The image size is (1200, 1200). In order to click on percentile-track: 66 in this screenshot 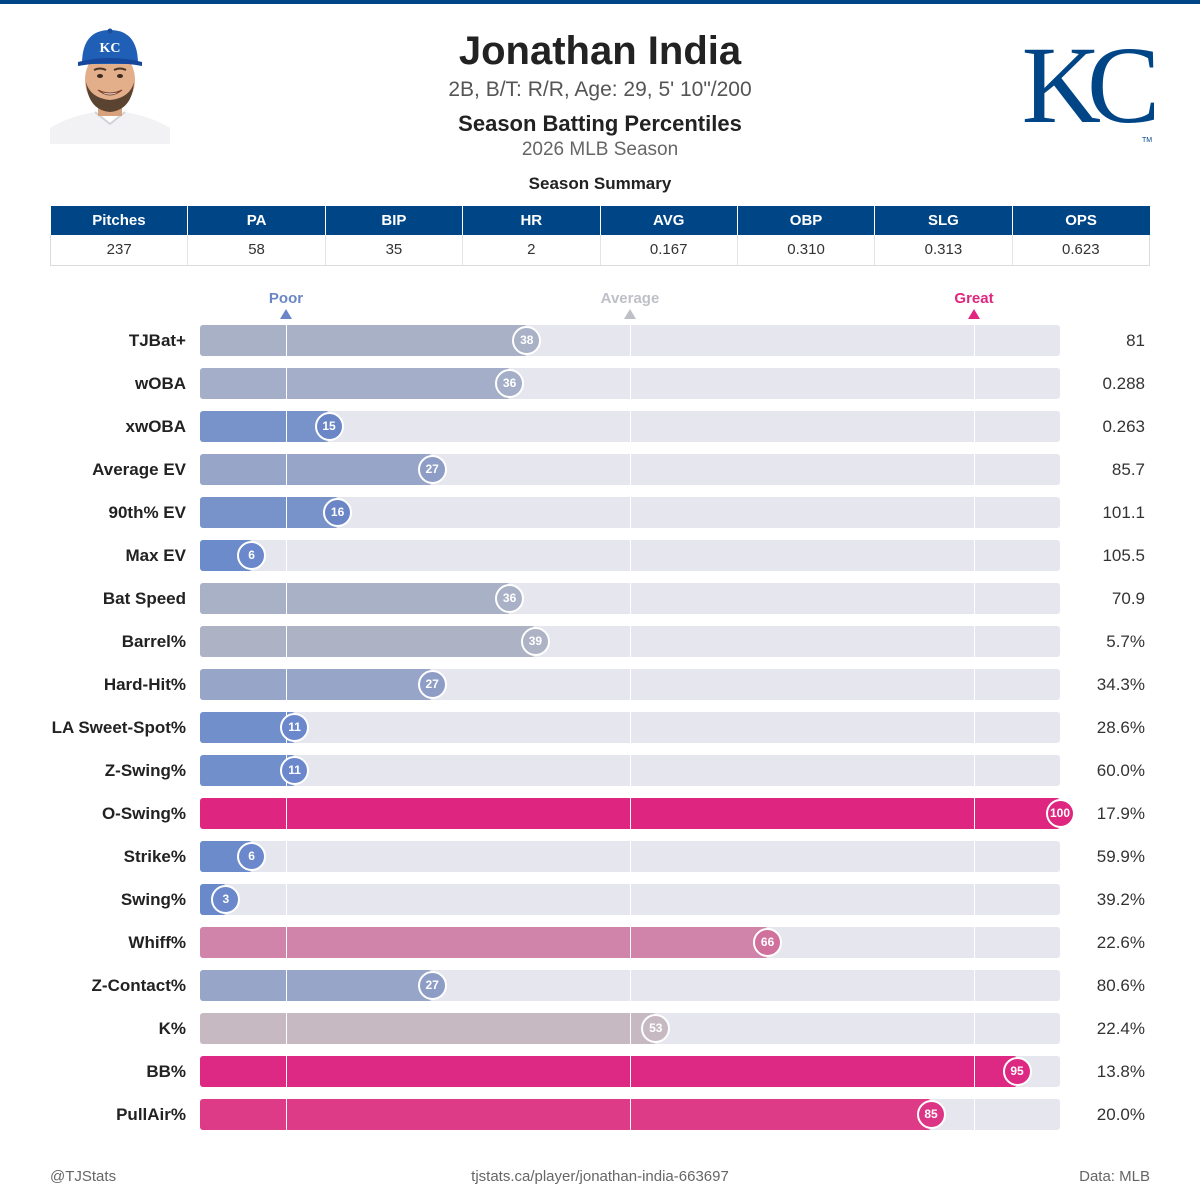, I will do `click(630, 942)`.